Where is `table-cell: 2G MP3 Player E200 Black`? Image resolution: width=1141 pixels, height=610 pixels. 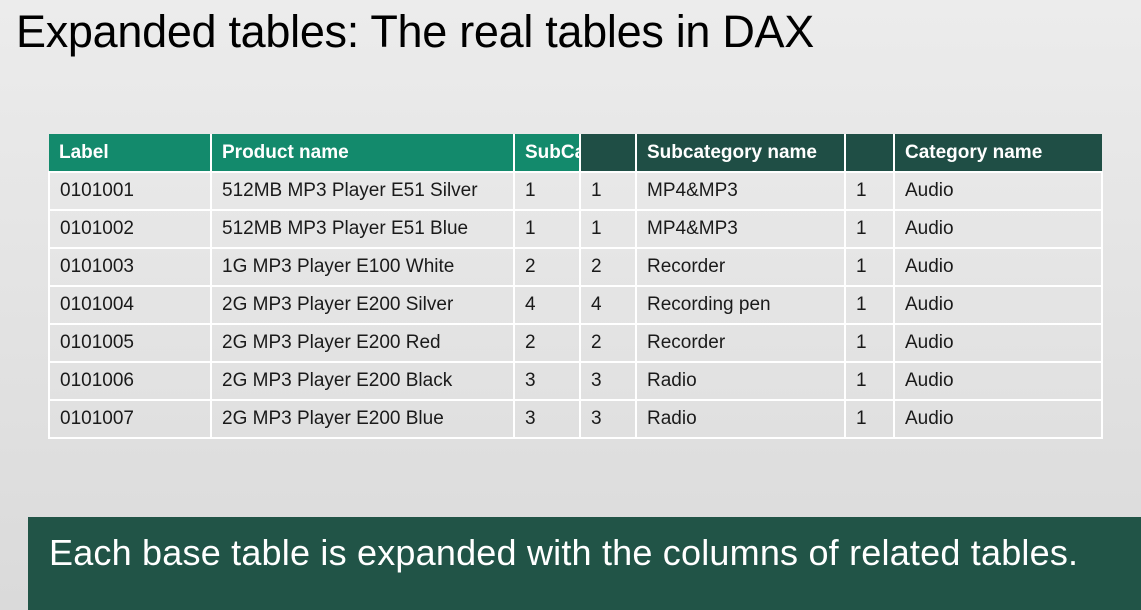 table-cell: 2G MP3 Player E200 Black is located at coordinates (362, 381).